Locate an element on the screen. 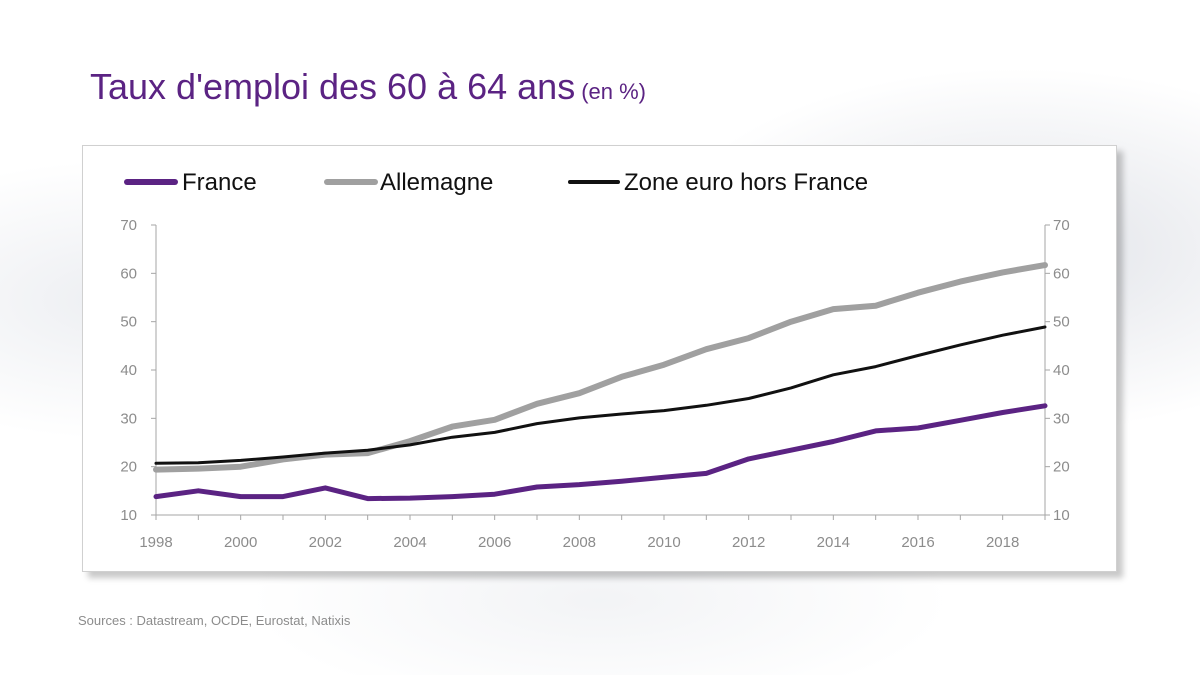 The width and height of the screenshot is (1200, 675). x-tick-label: 2010 is located at coordinates (663, 542).